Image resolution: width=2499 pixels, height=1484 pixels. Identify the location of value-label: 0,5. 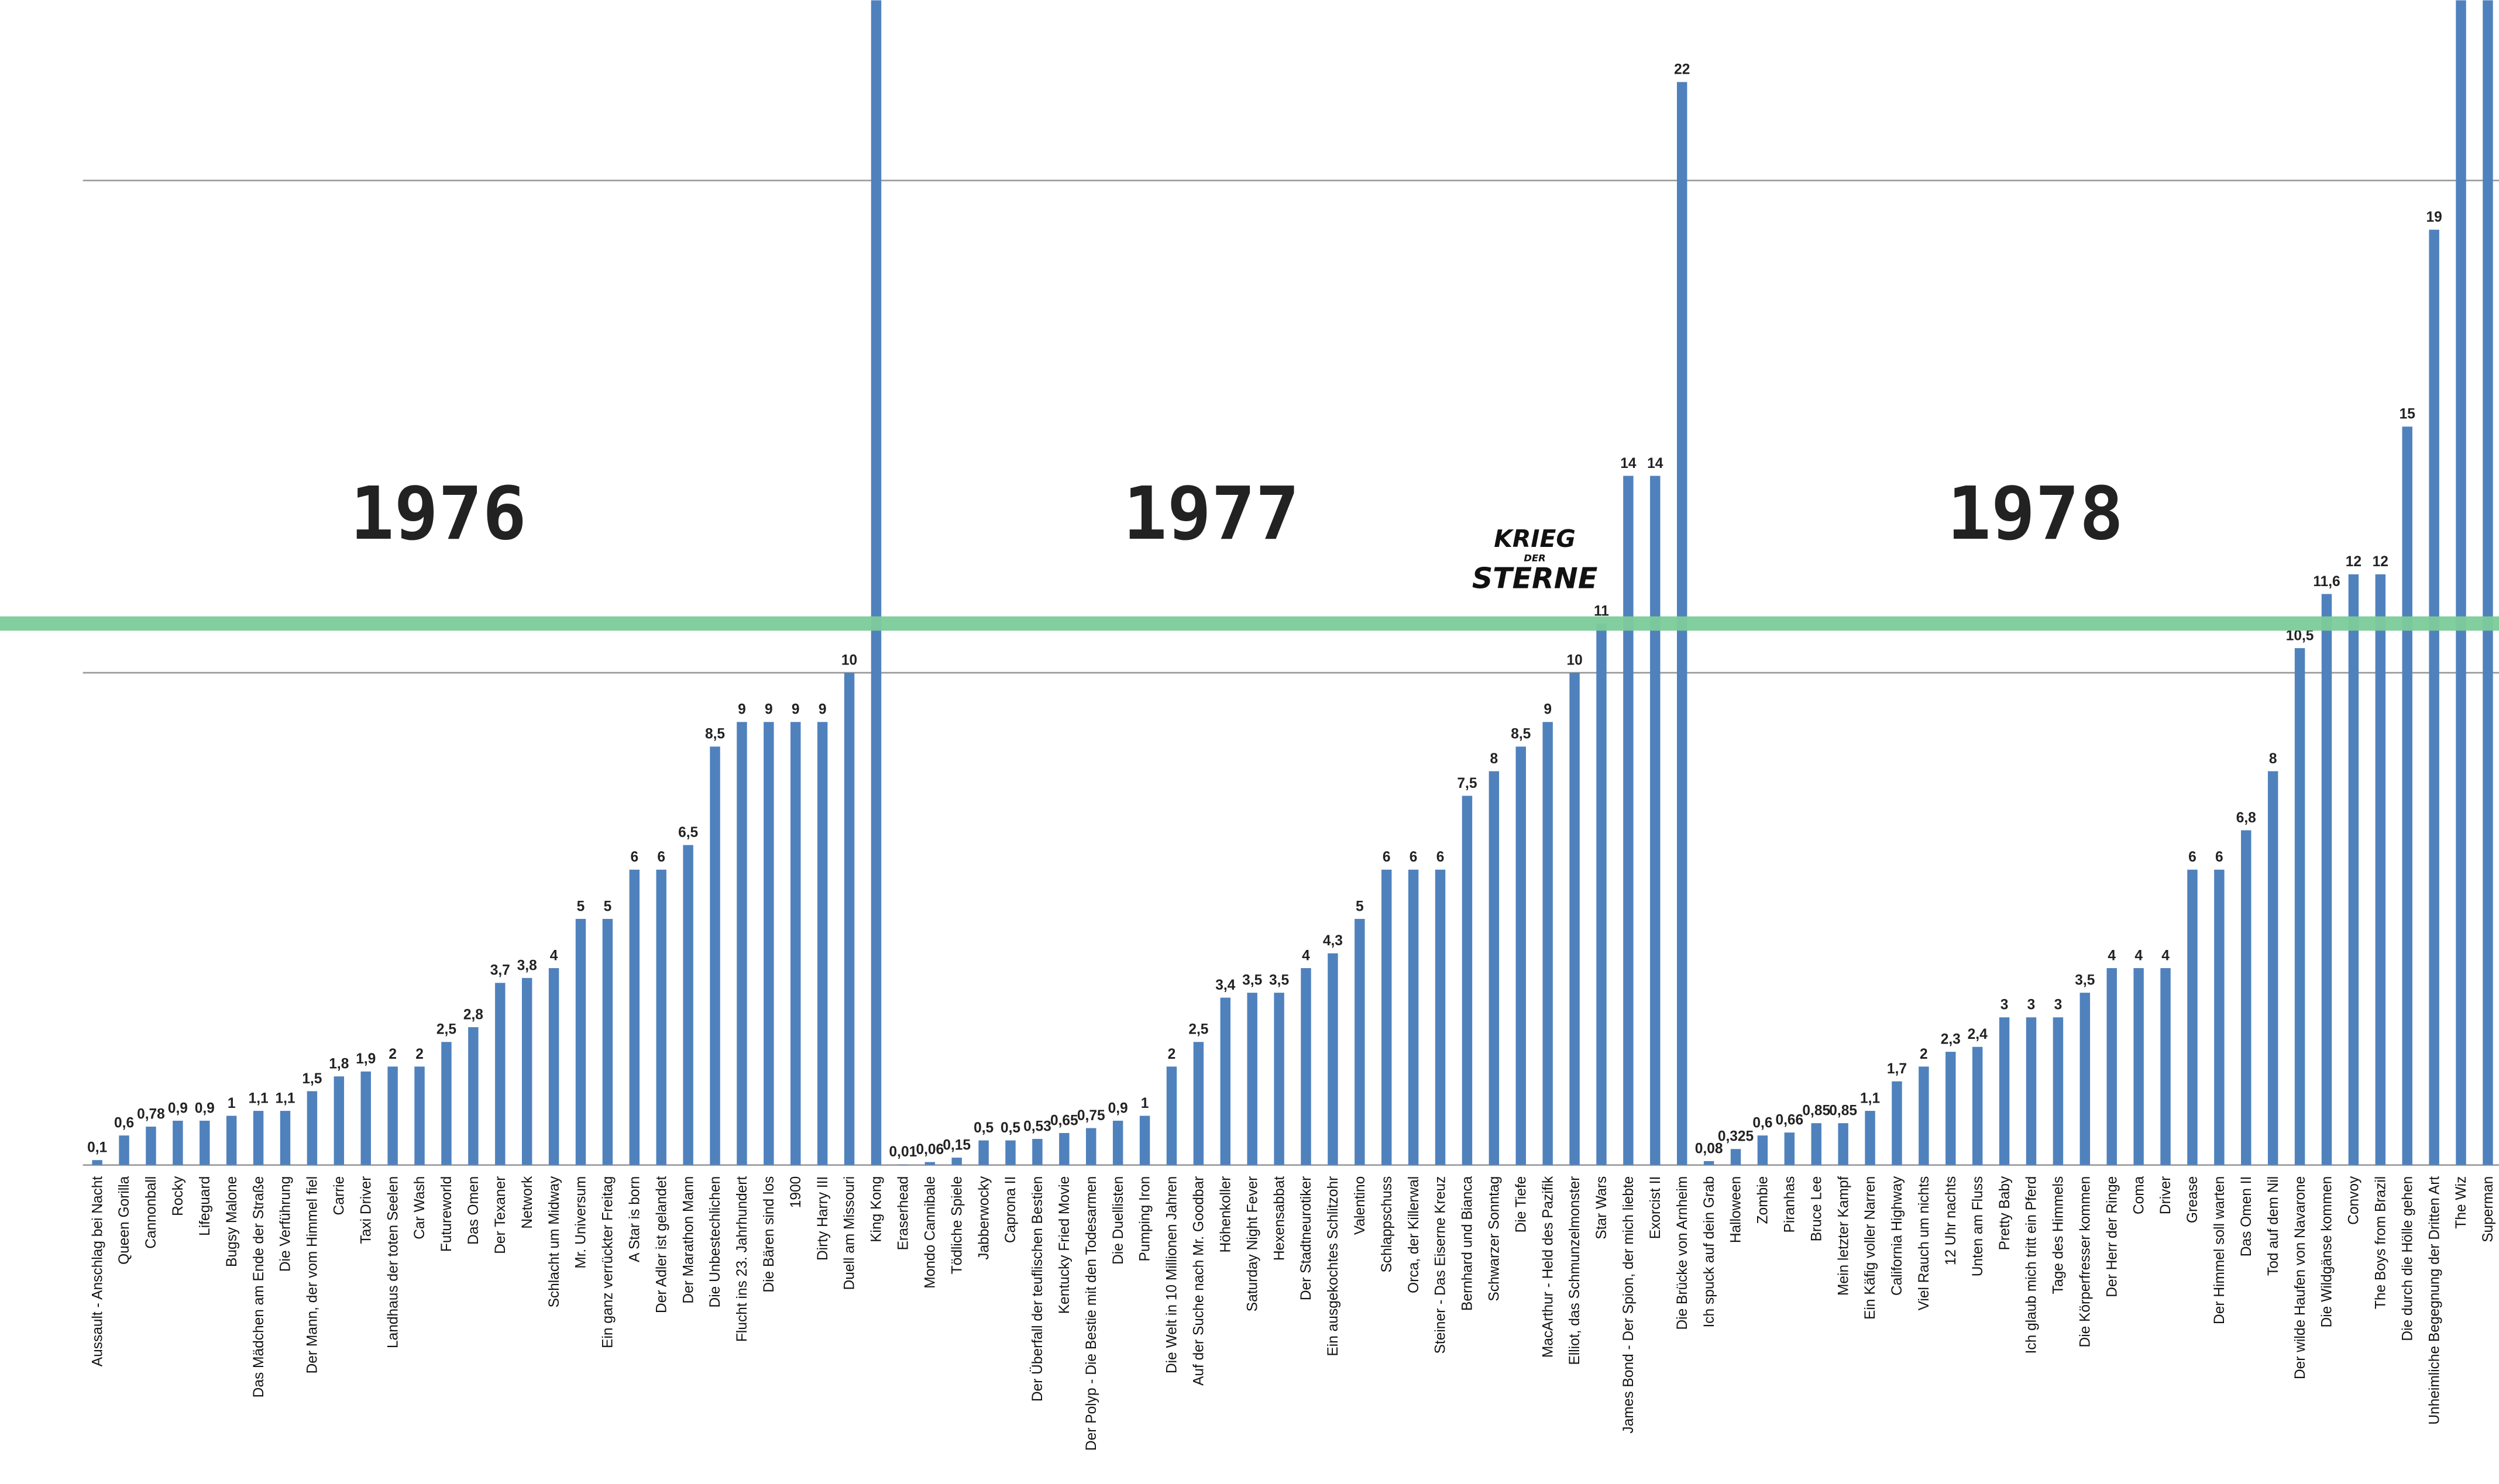
(1011, 1128).